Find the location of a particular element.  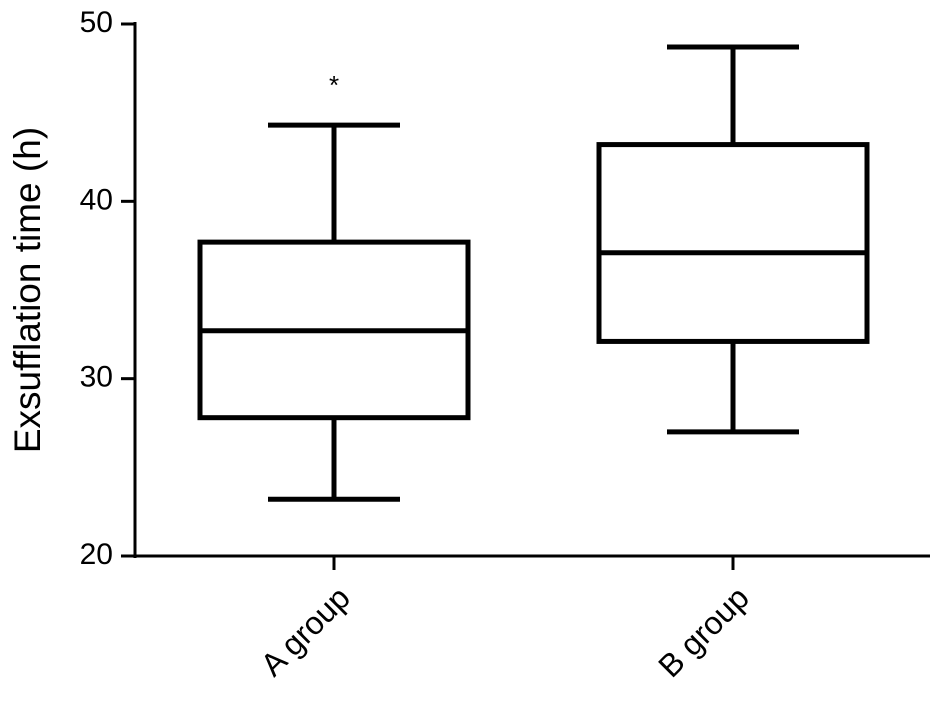

x-tick-label: B group is located at coordinates (703, 631).